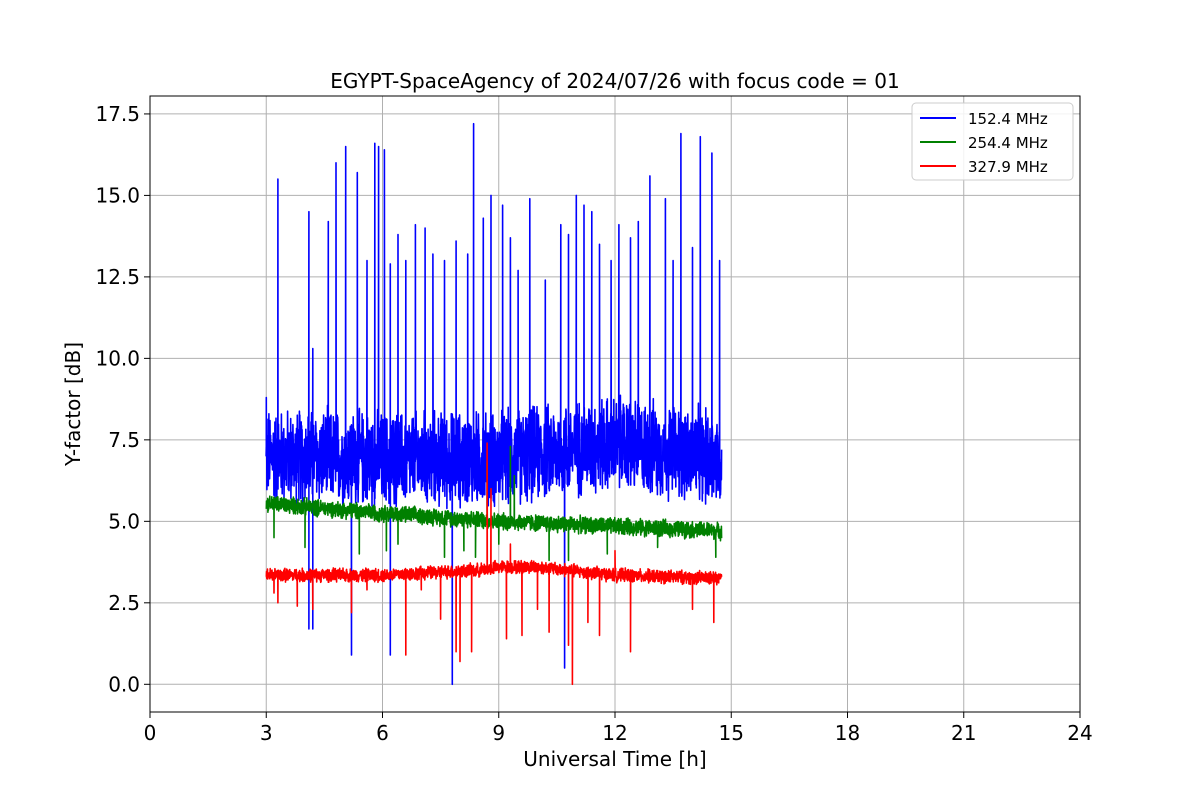  Describe the element at coordinates (117, 195) in the screenshot. I see `y-tick-label: 15.0` at that location.